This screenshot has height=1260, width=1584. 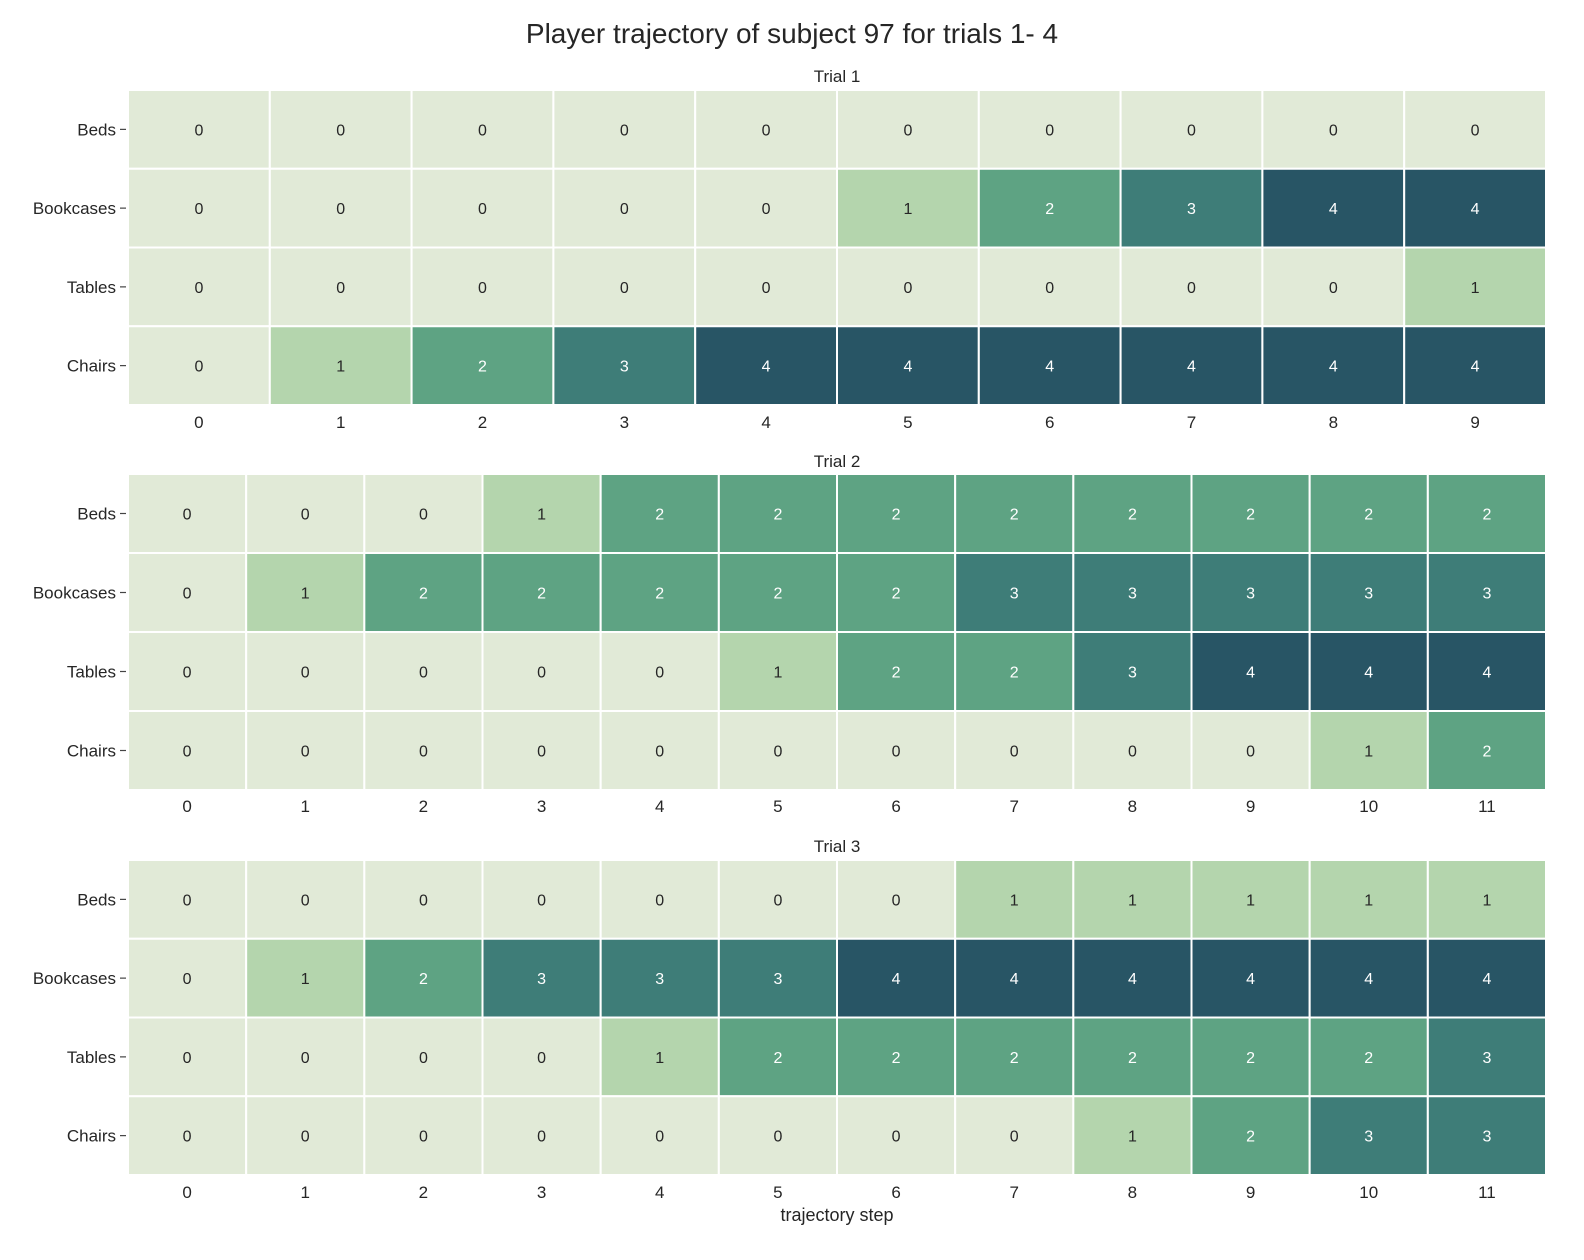 What do you see at coordinates (1250, 1192) in the screenshot?
I see `x-tick-label: 9` at bounding box center [1250, 1192].